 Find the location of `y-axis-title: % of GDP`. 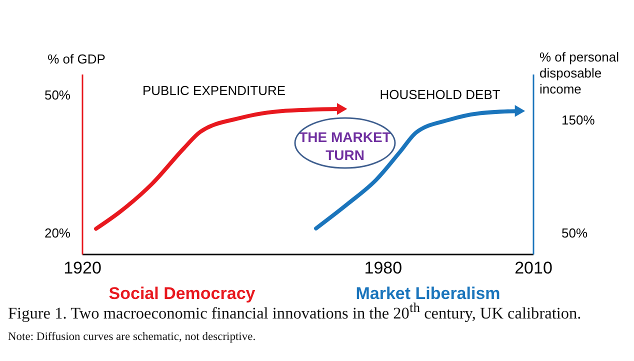

y-axis-title: % of GDP is located at coordinates (77, 59).